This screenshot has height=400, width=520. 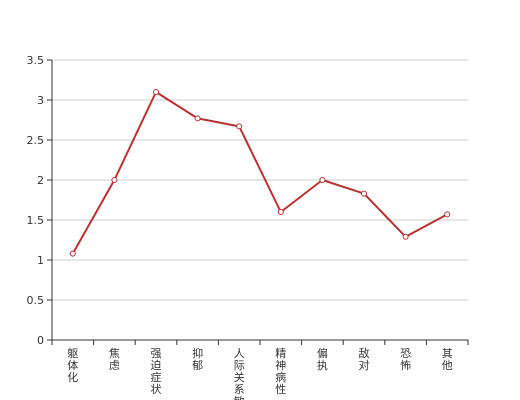 I want to click on x-tick-label: 人际关系敏感, so click(x=239, y=373).